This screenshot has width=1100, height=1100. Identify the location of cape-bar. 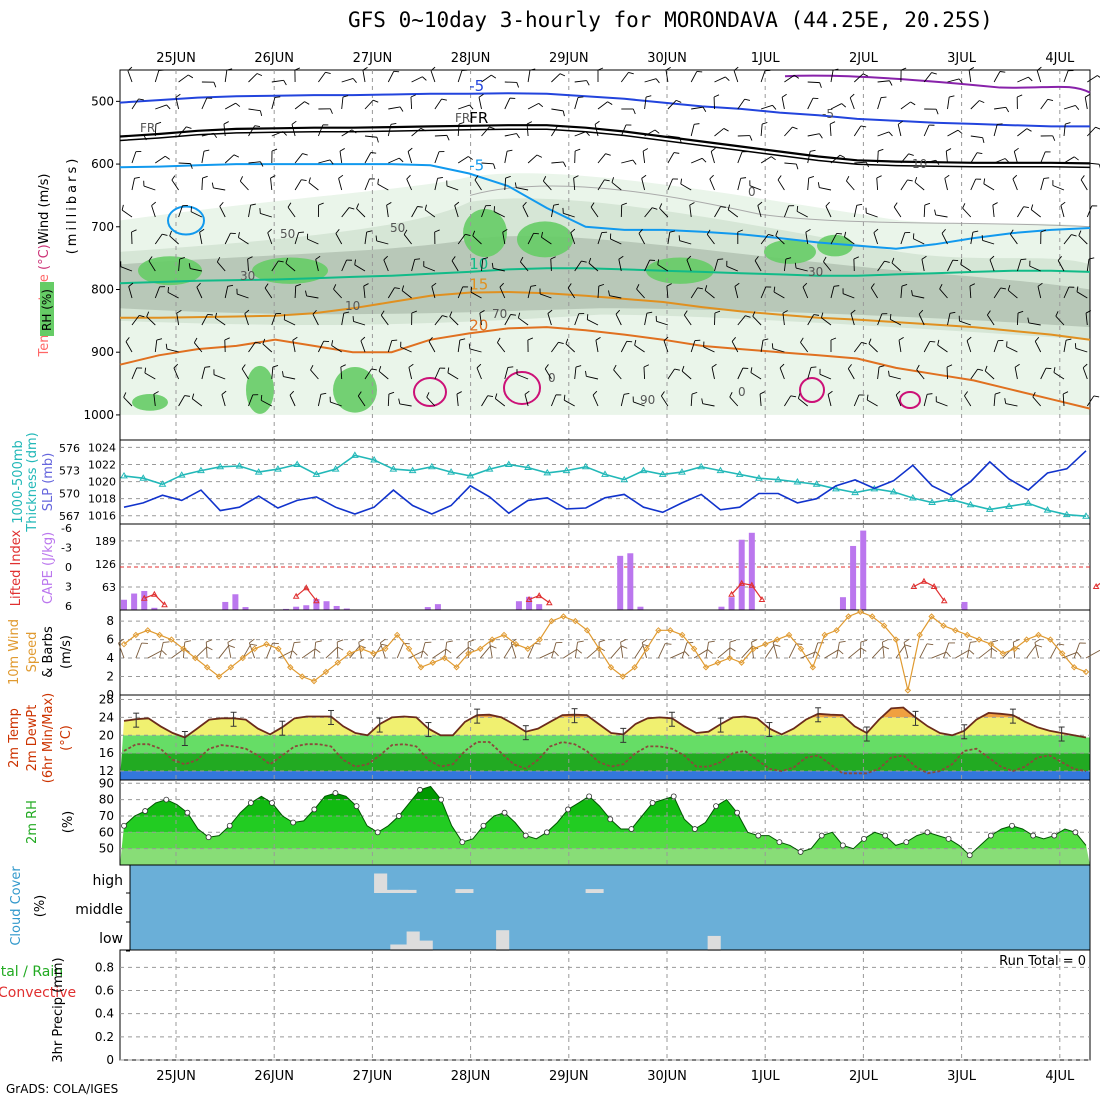
(741, 574).